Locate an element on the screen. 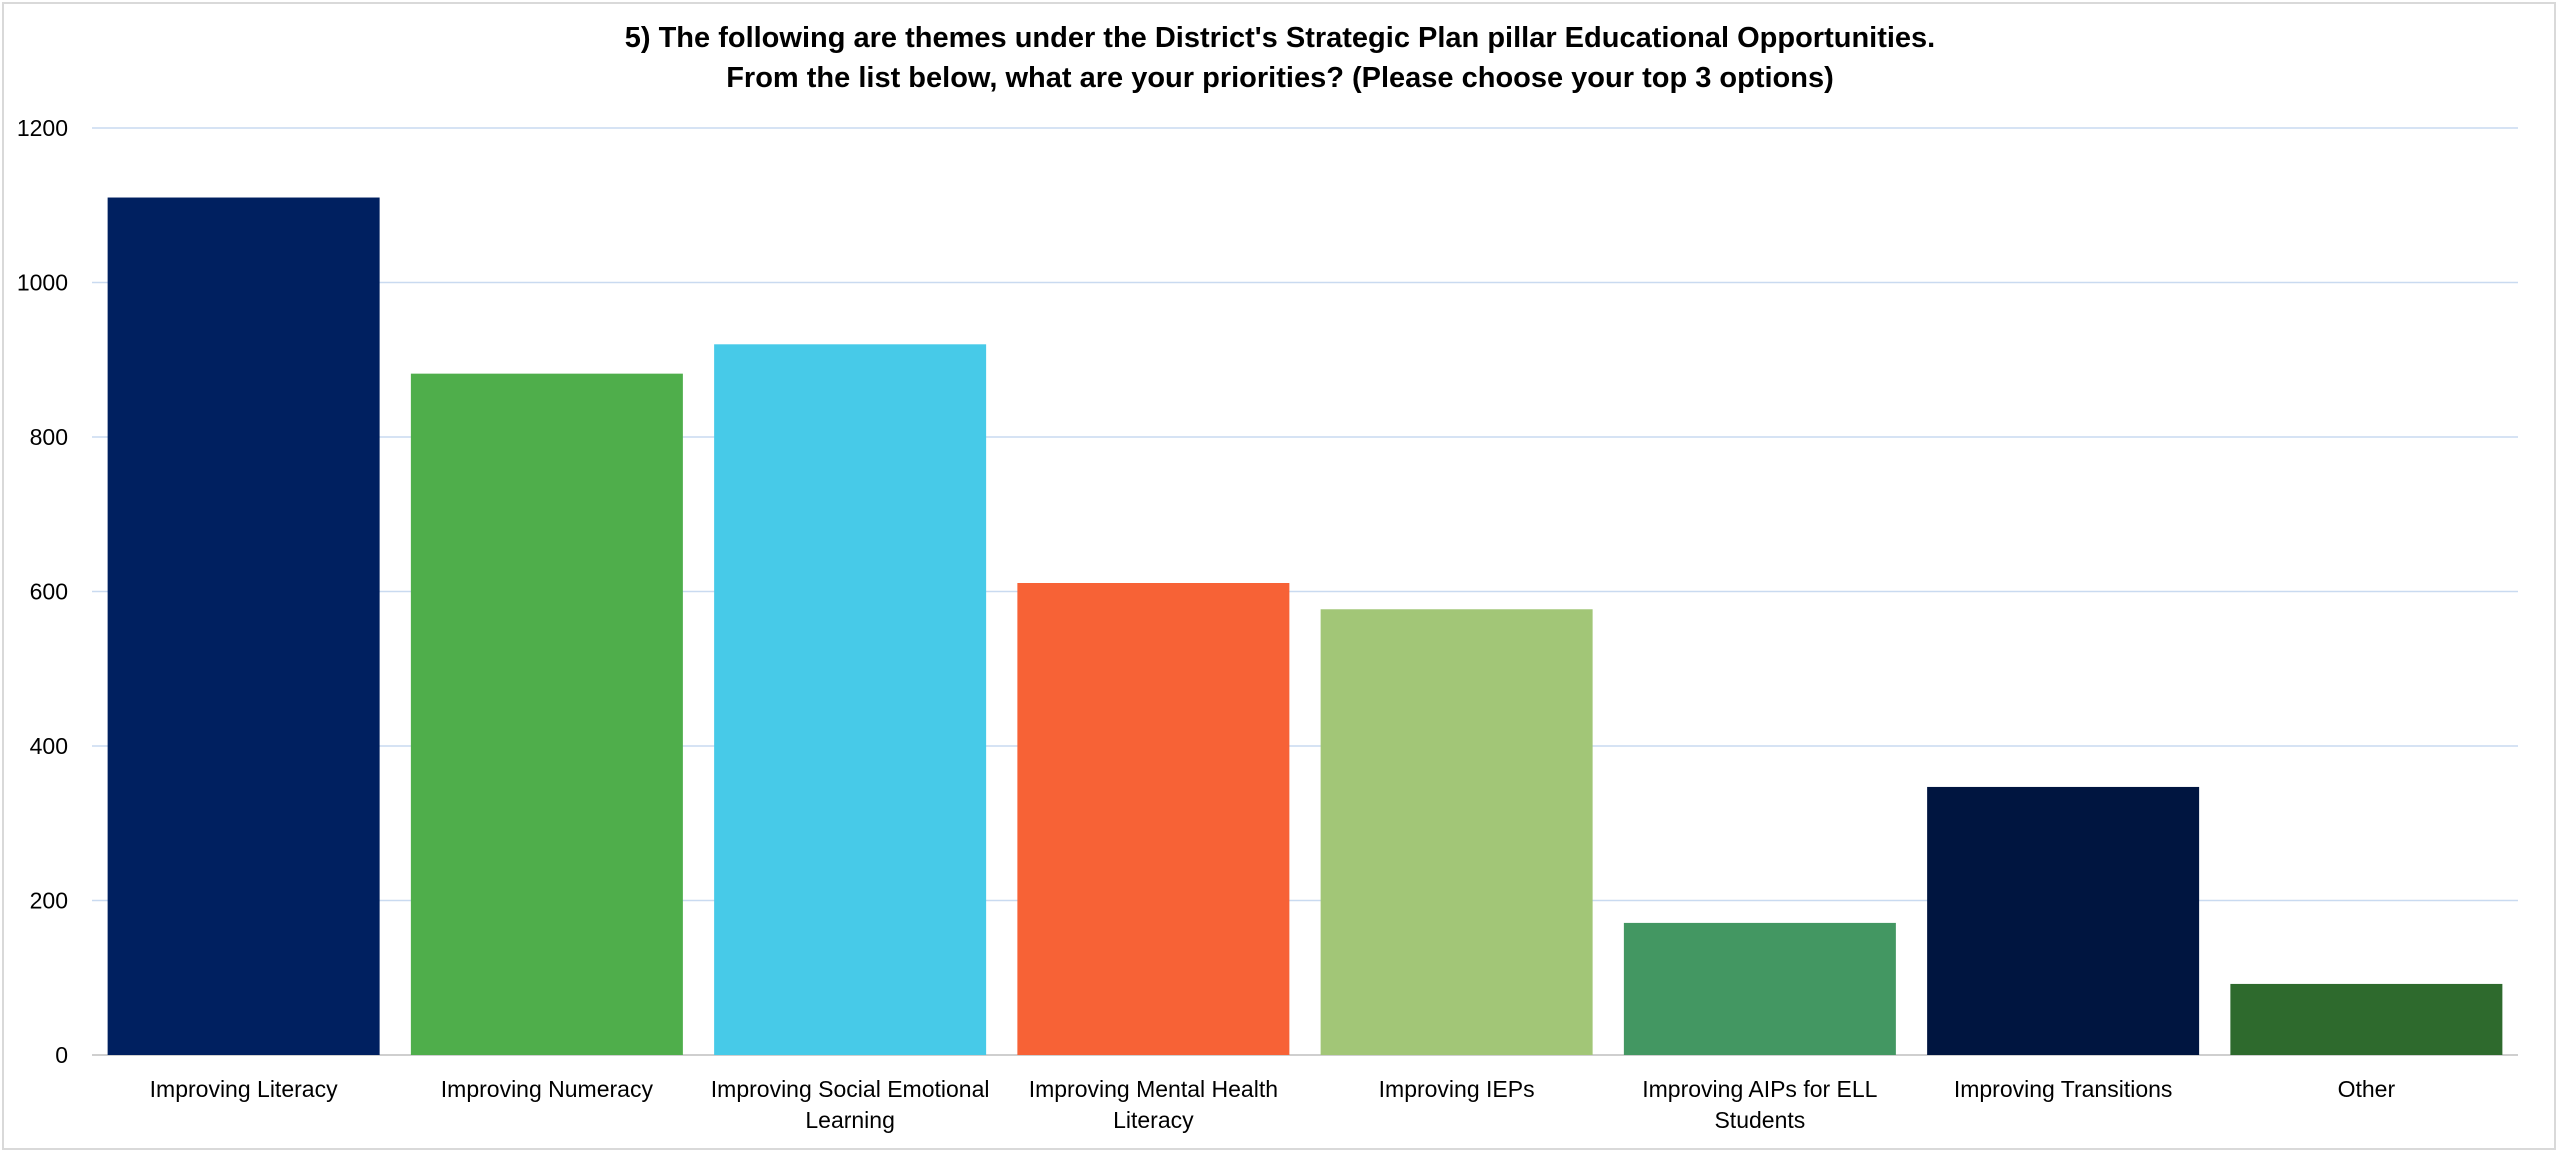  x-tick-label: Improving AIPs for ELL Students is located at coordinates (1759, 1104).